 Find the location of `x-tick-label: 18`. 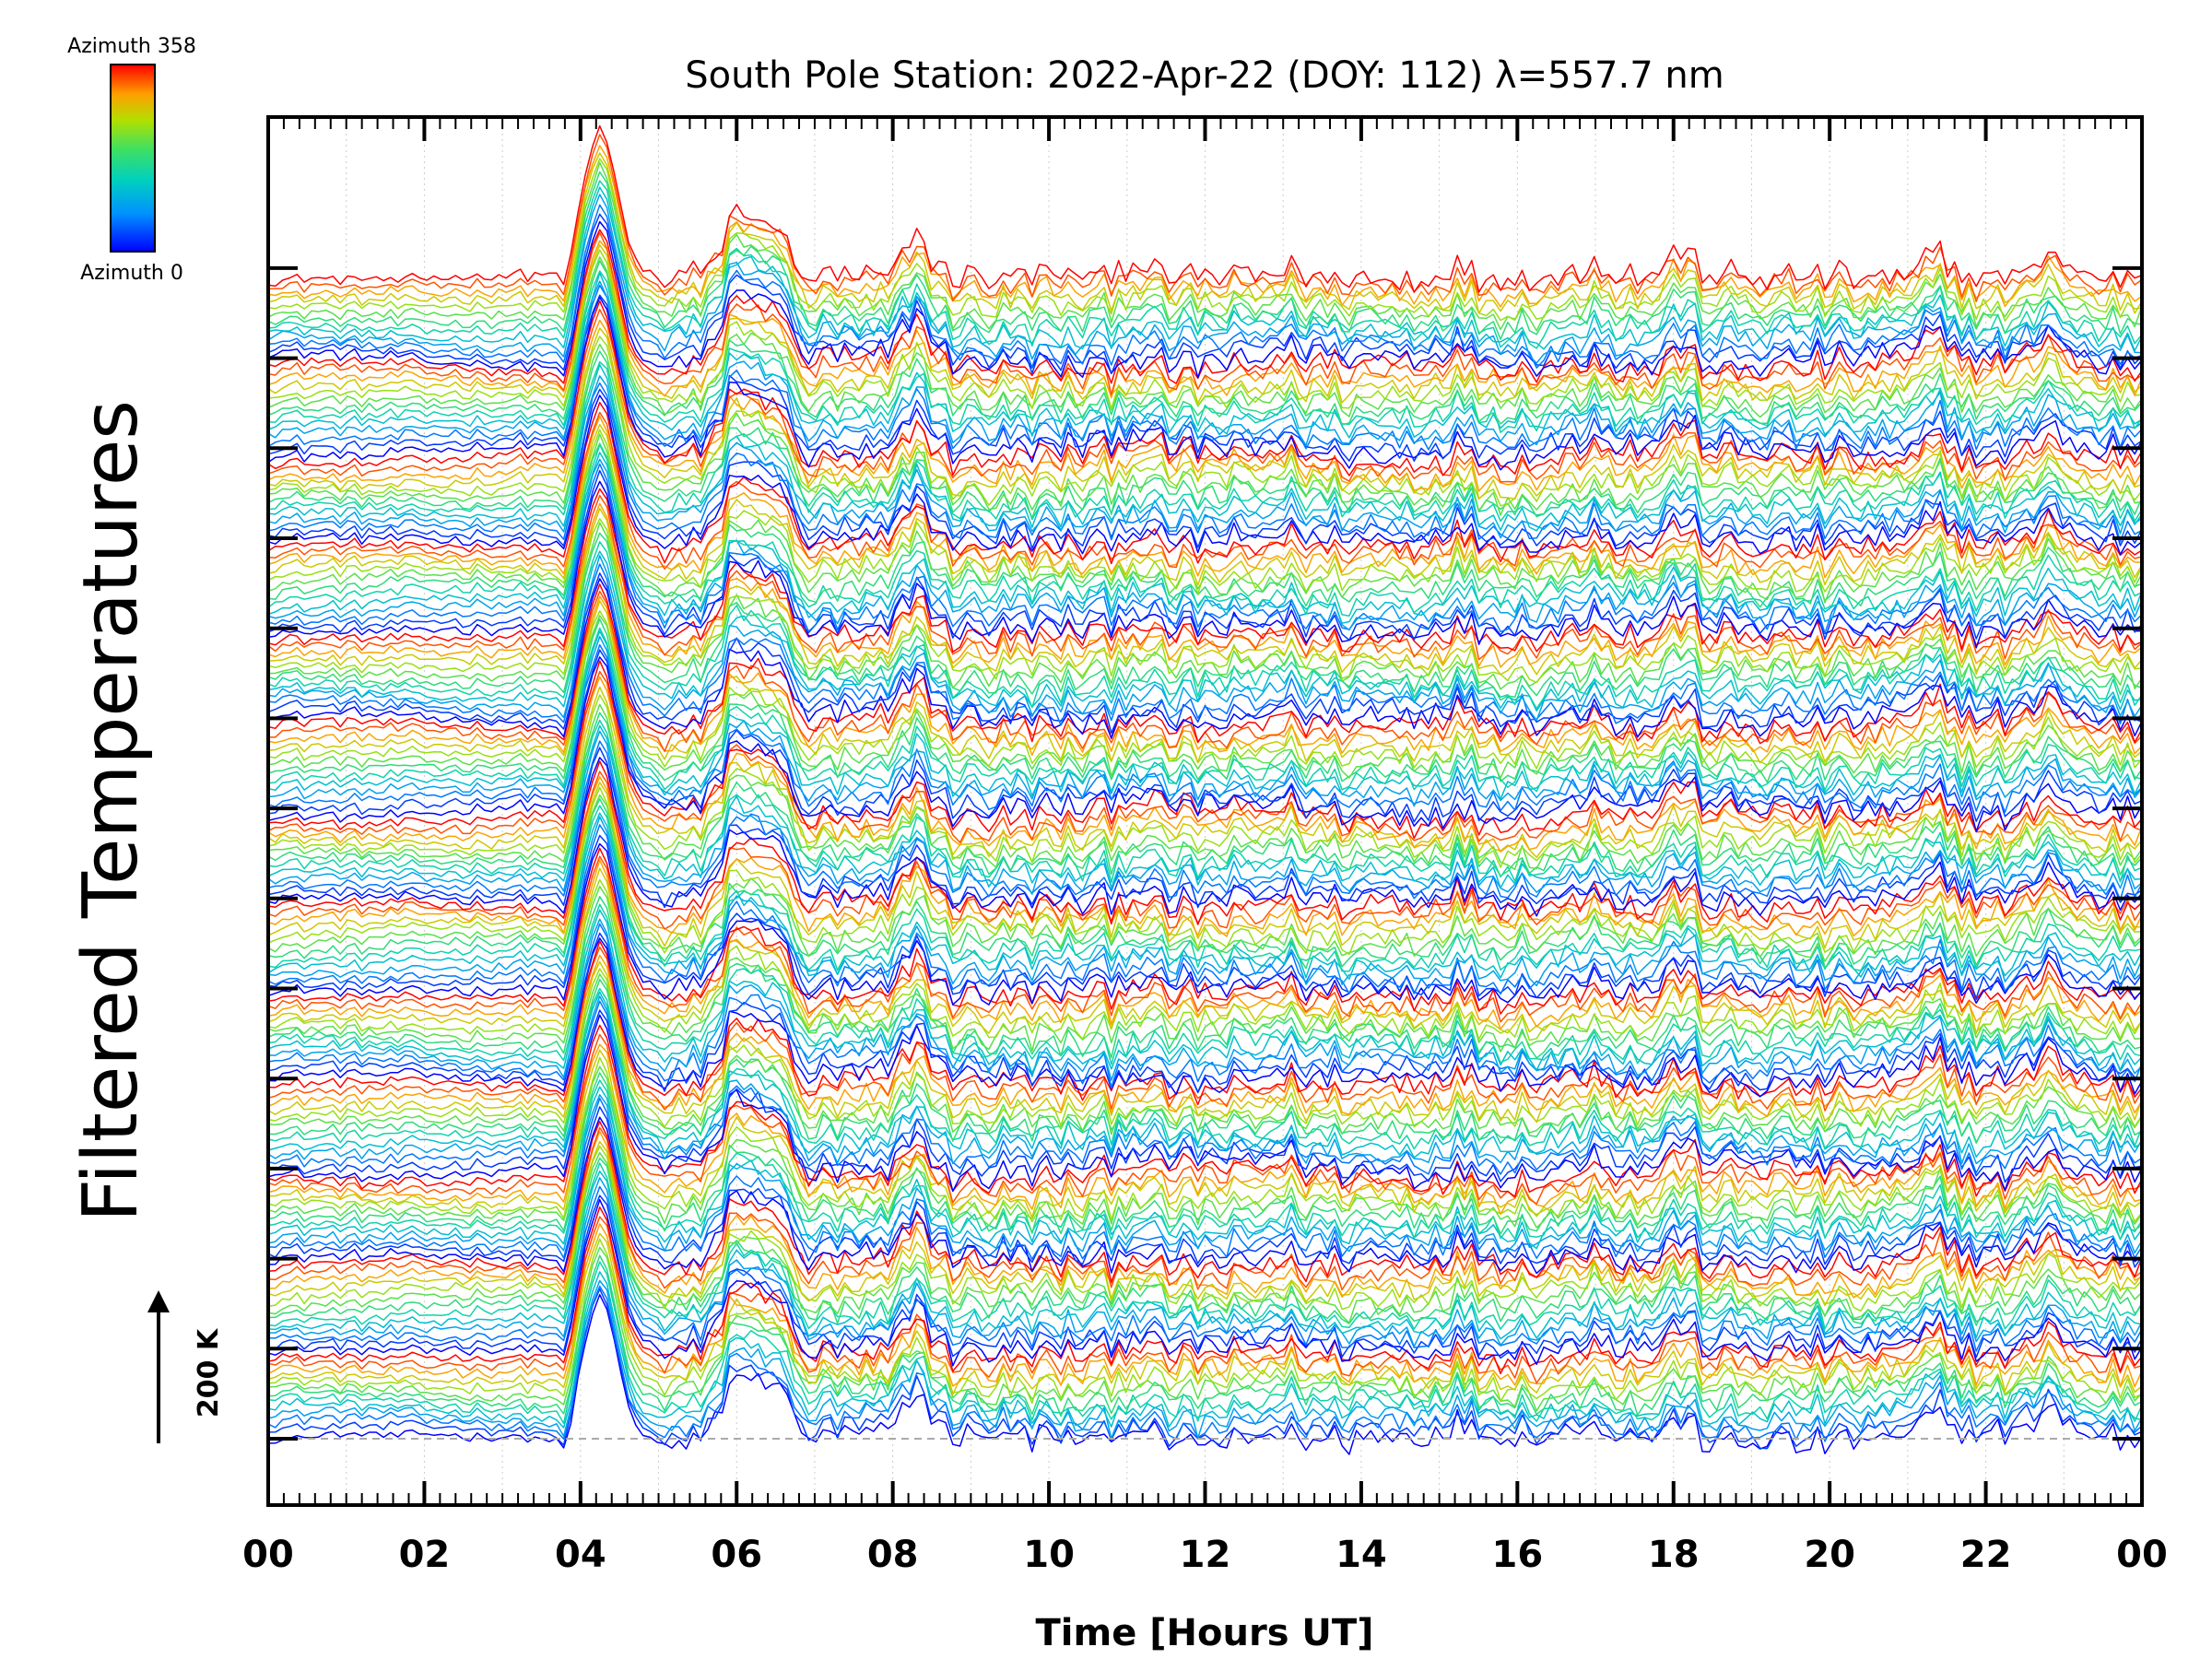

x-tick-label: 18 is located at coordinates (1674, 1555).